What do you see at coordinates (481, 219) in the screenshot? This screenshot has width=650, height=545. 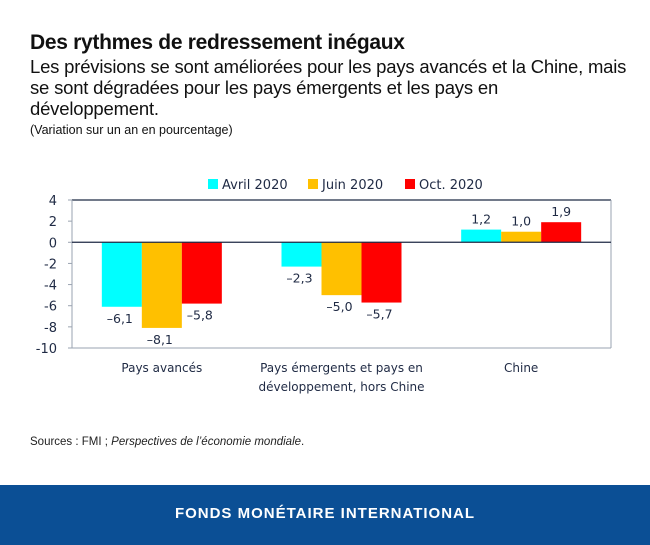 I see `data-label: 1,2` at bounding box center [481, 219].